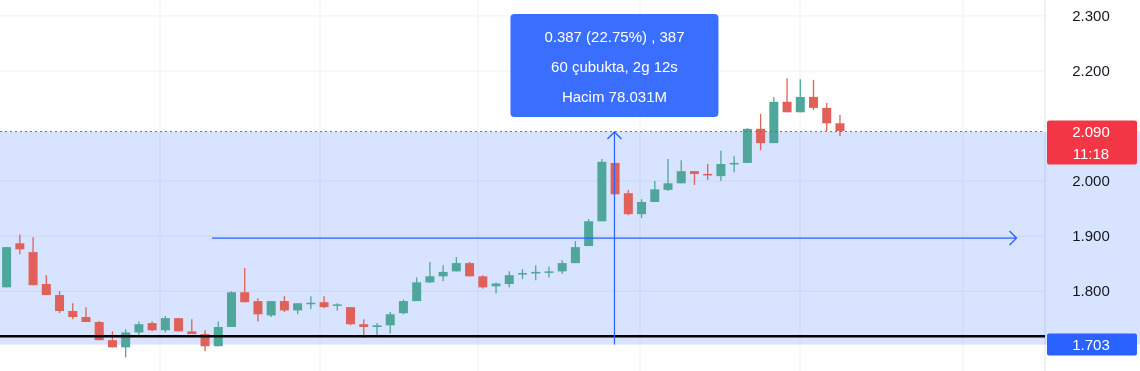 The image size is (1140, 371). I want to click on annotation: 60 çubukta, 2g 12s, so click(614, 66).